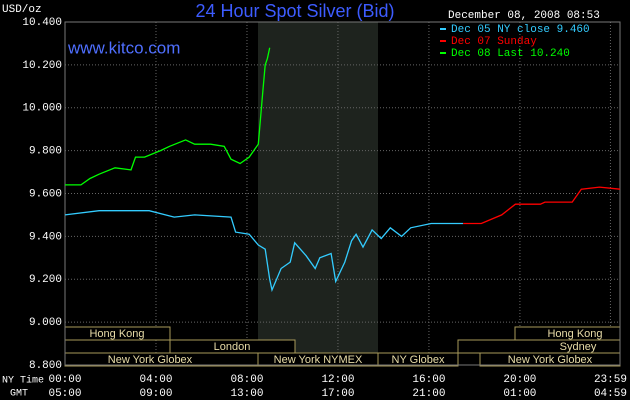 The image size is (630, 400). I want to click on y-tick-label: 10.000, so click(42, 109).